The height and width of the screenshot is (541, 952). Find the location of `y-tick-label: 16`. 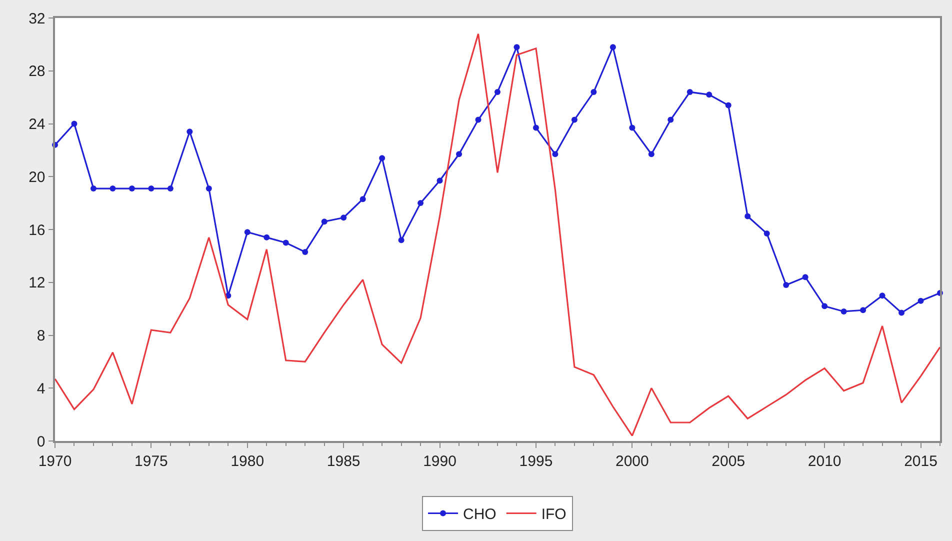

y-tick-label: 16 is located at coordinates (37, 230).